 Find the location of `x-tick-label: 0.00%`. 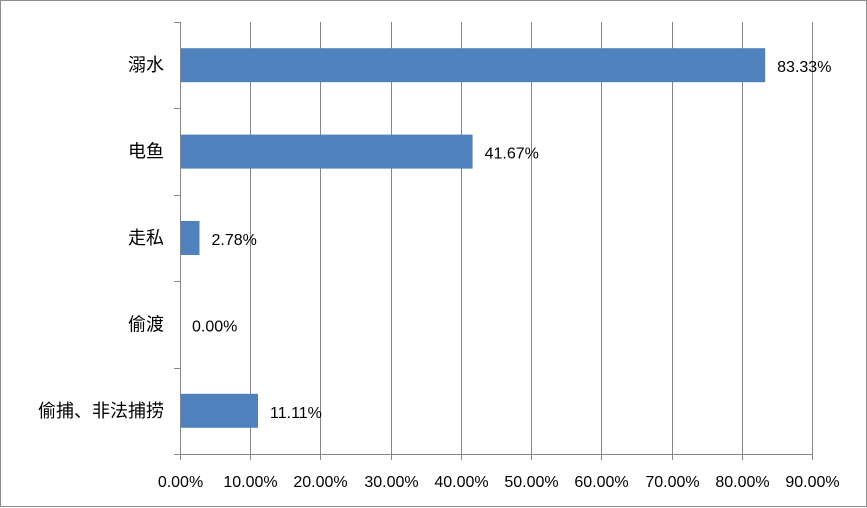

x-tick-label: 0.00% is located at coordinates (180, 482).